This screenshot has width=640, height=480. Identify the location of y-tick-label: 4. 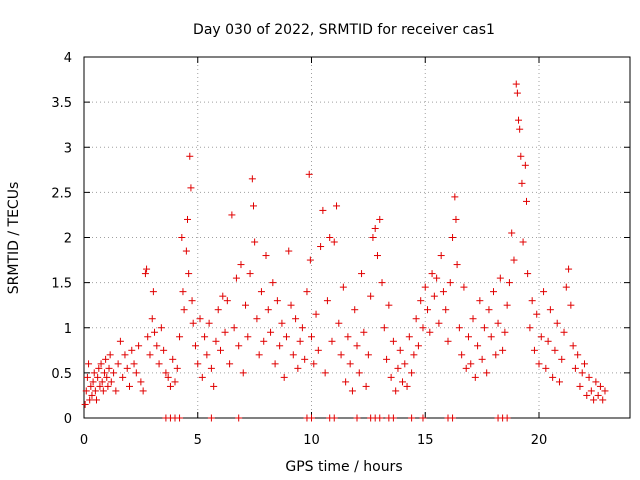
(68, 58).